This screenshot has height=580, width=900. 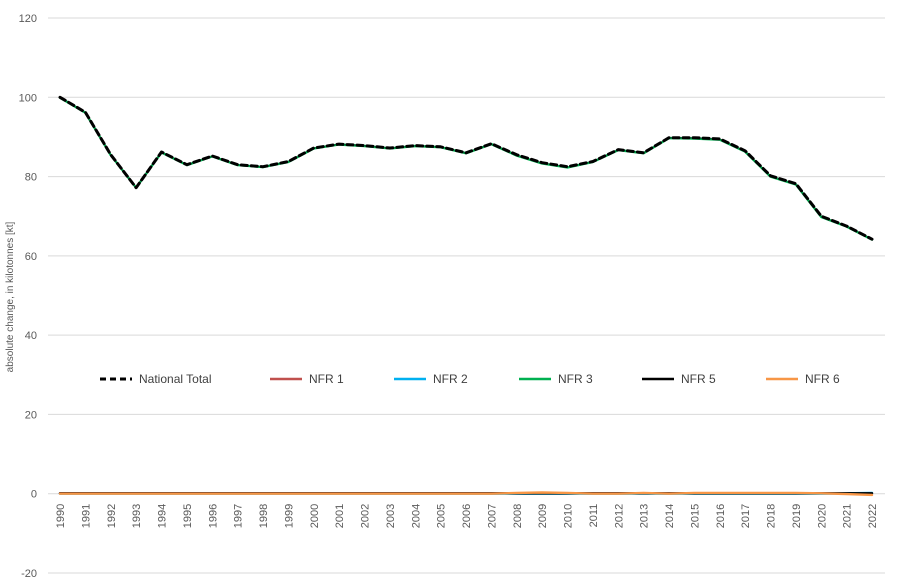 What do you see at coordinates (137, 516) in the screenshot?
I see `x-tick-label: 1993` at bounding box center [137, 516].